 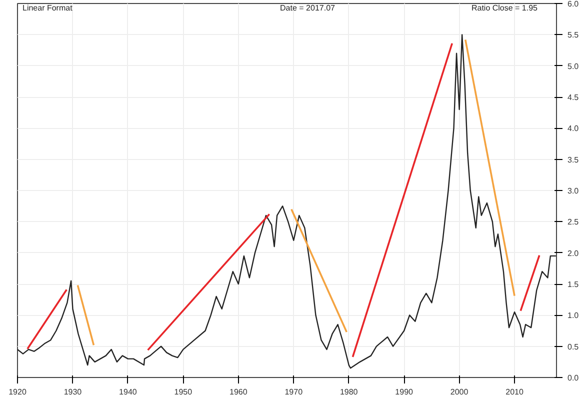 I want to click on x-tick-label: 1970, so click(x=294, y=392).